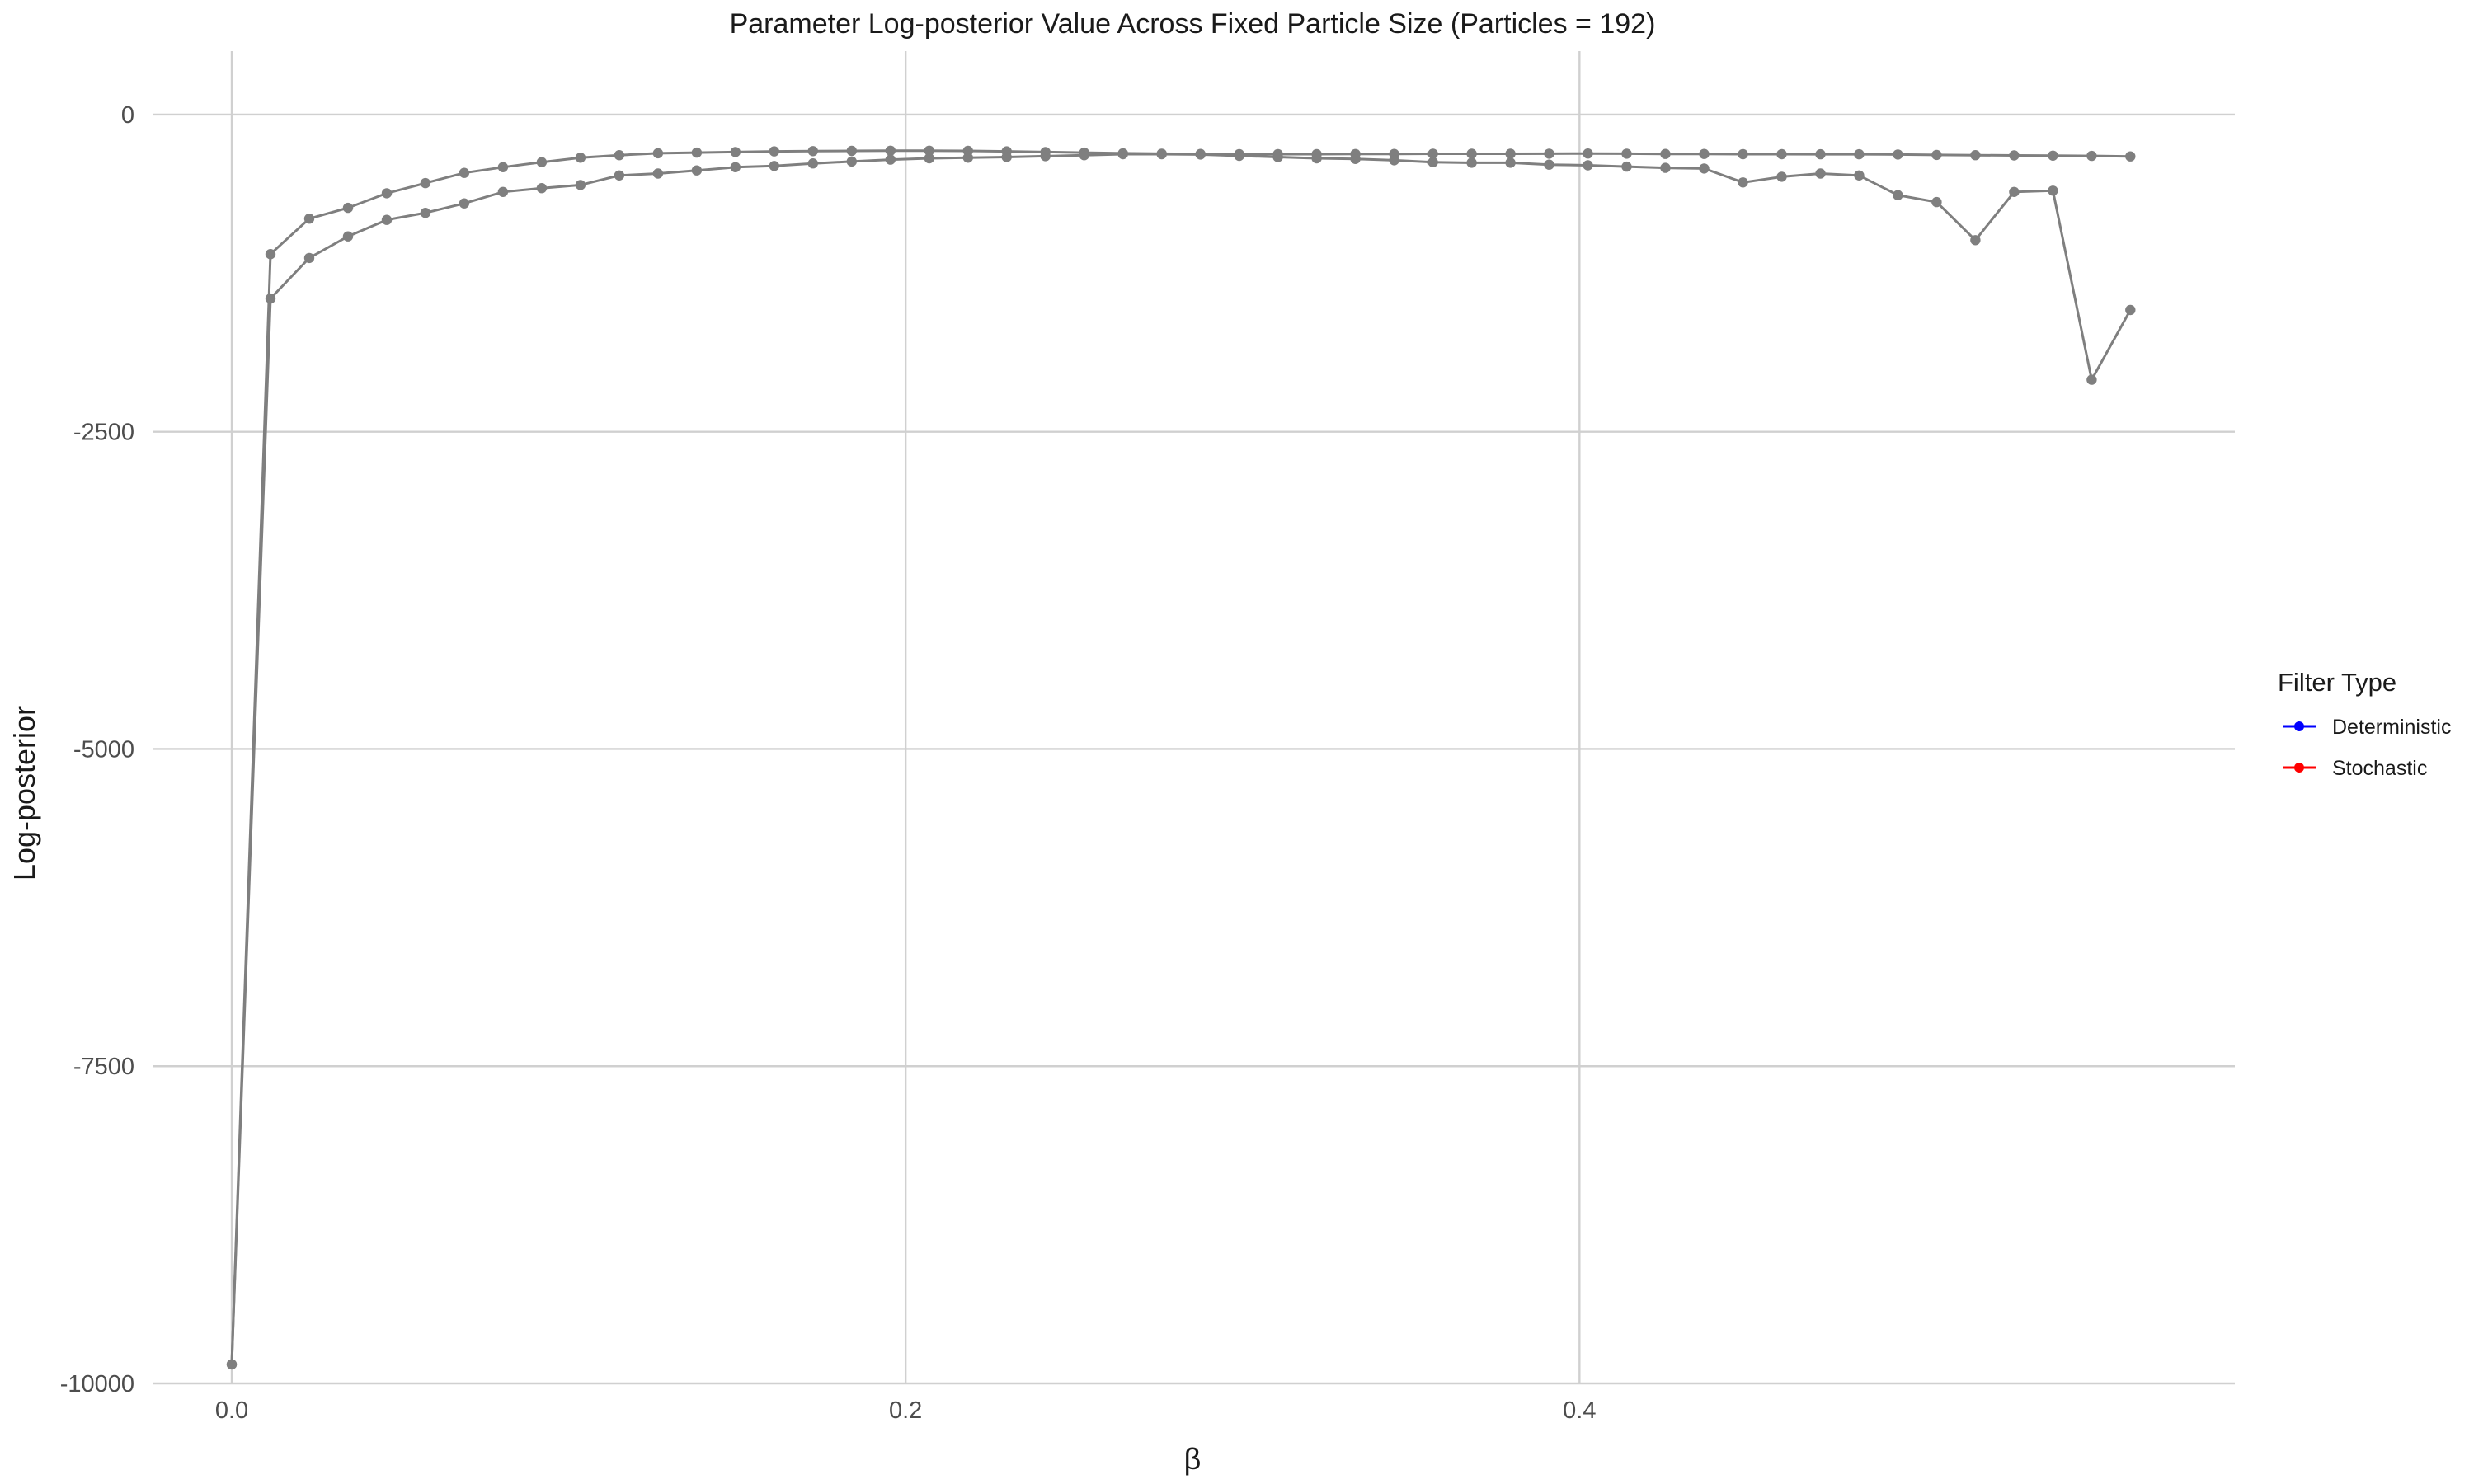 The height and width of the screenshot is (1484, 2474). Describe the element at coordinates (1193, 1459) in the screenshot. I see `x-axis-title: β` at that location.